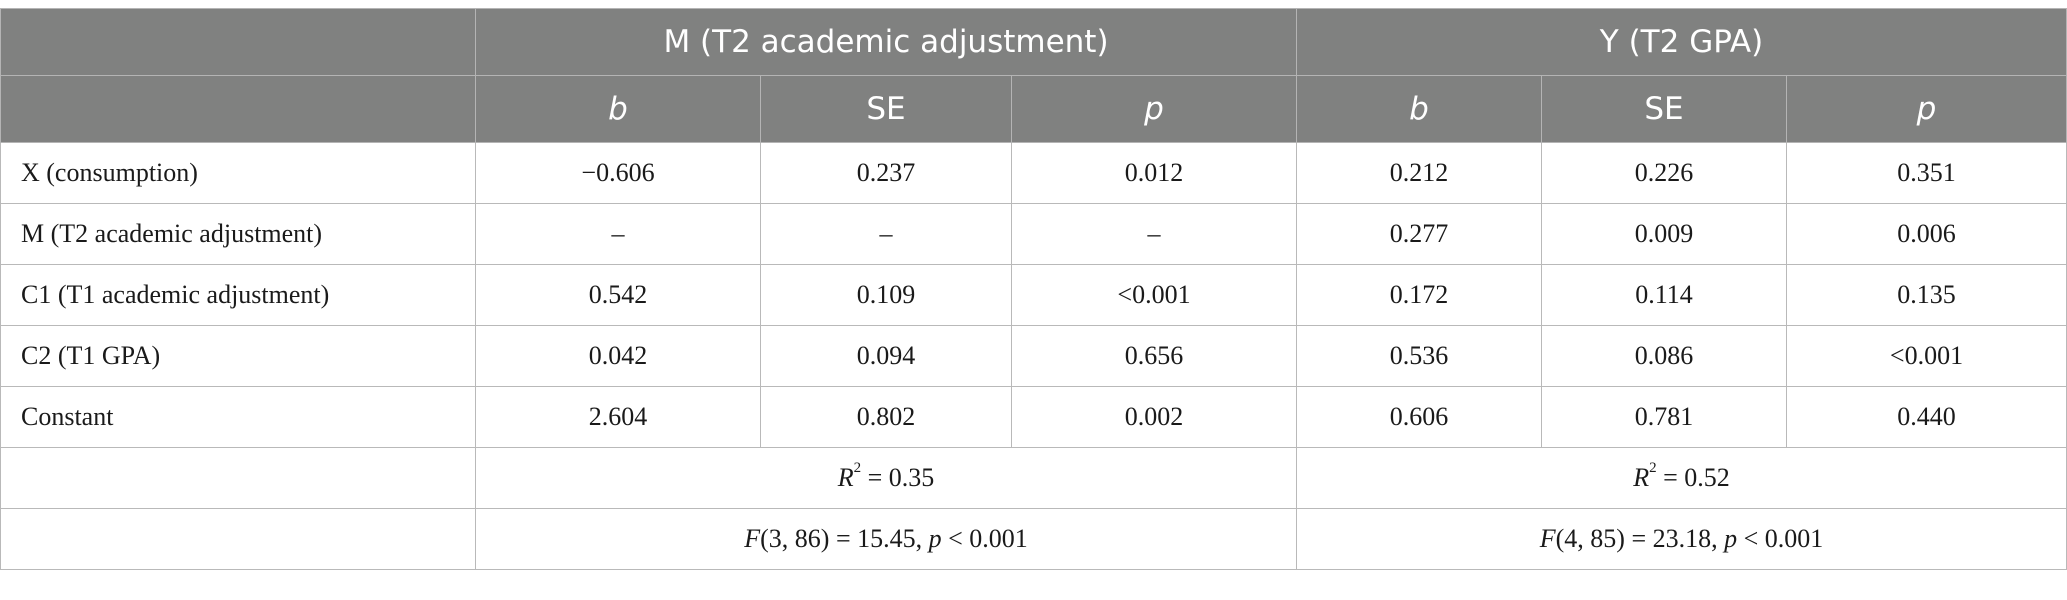 The image size is (2067, 600). Describe the element at coordinates (886, 42) in the screenshot. I see `group-header-m: M (T2 academic adjustment)` at that location.